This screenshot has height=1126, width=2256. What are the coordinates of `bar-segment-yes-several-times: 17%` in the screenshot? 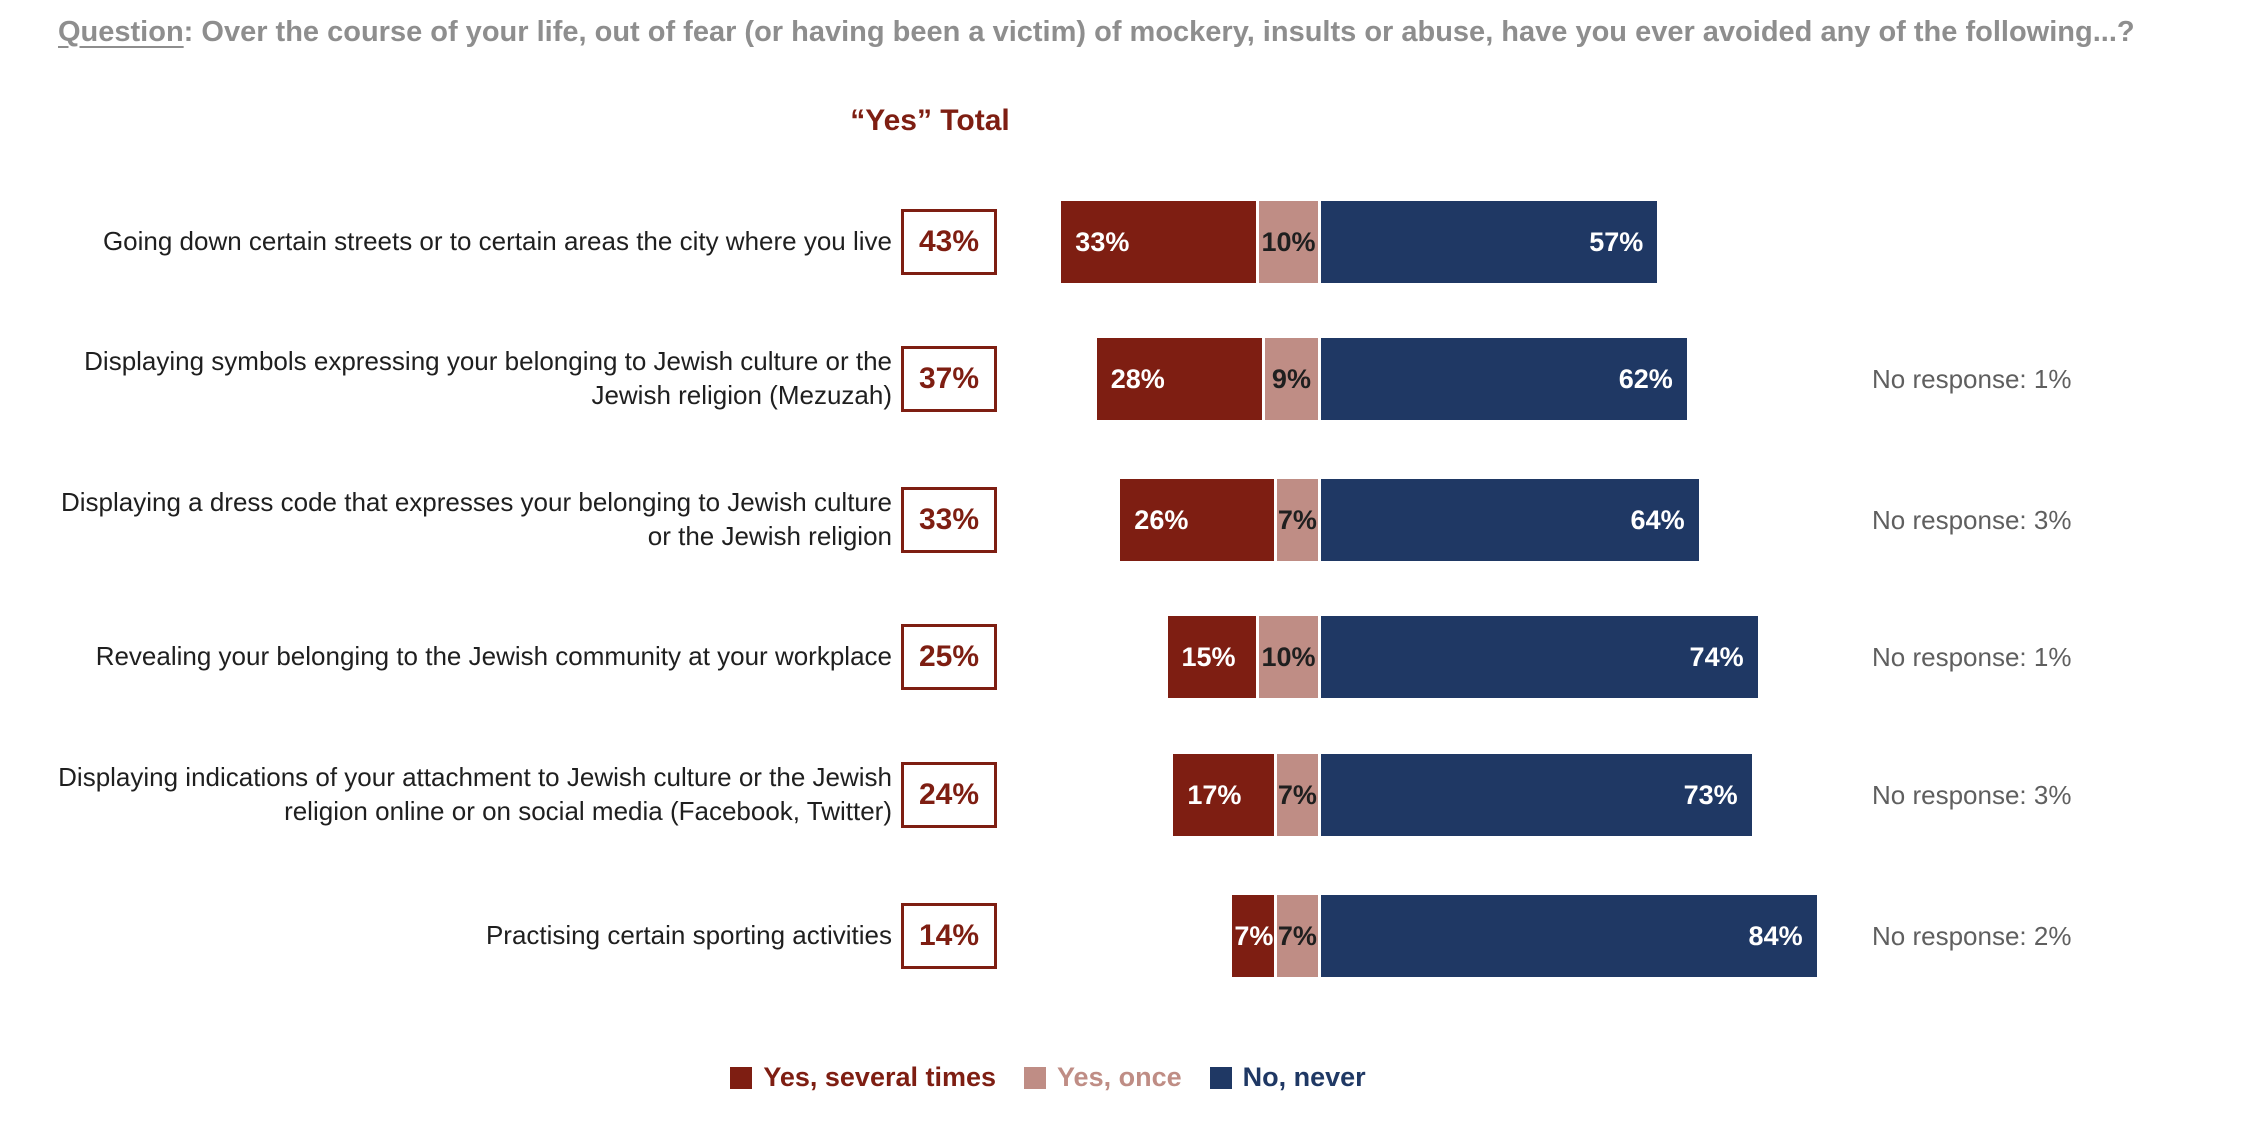 It's located at (1223, 795).